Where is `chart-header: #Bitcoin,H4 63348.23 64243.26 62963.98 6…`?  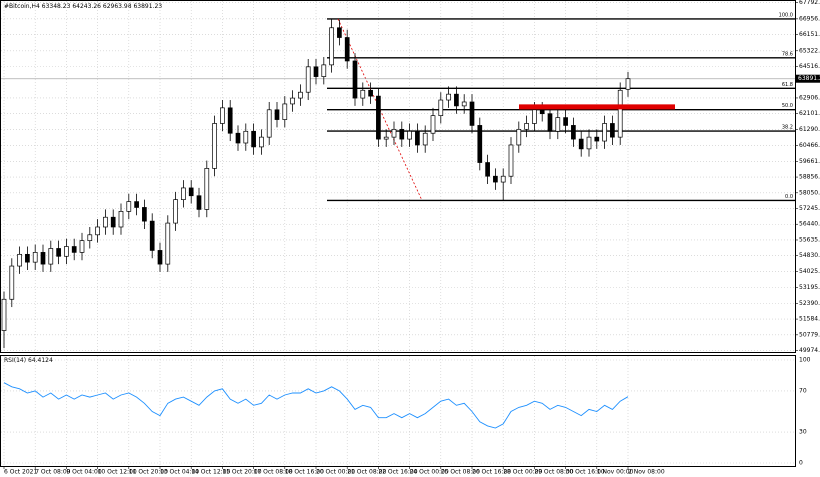
chart-header: #Bitcoin,H4 63348.23 64243.26 62963.98 6… is located at coordinates (83, 6).